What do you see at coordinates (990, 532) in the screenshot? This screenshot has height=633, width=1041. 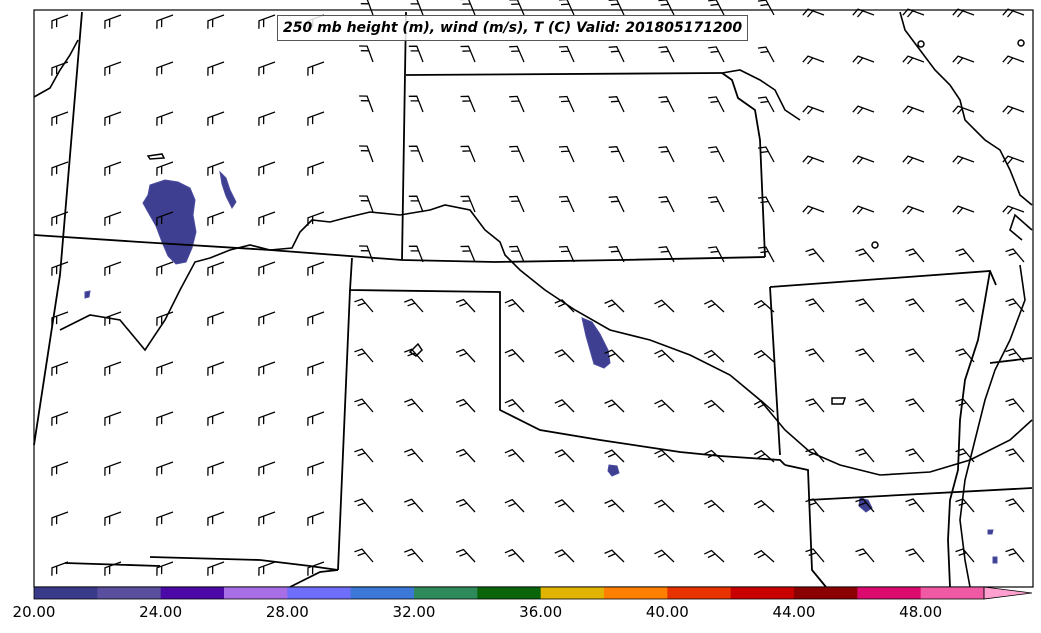 I see `shaded-area-east-dot` at bounding box center [990, 532].